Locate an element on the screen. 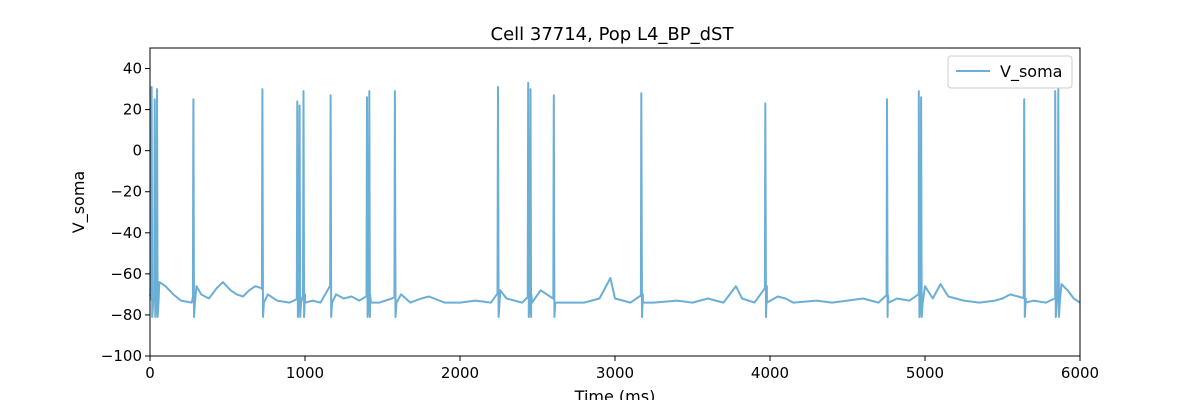  y-tick-label: 40 is located at coordinates (132, 69).